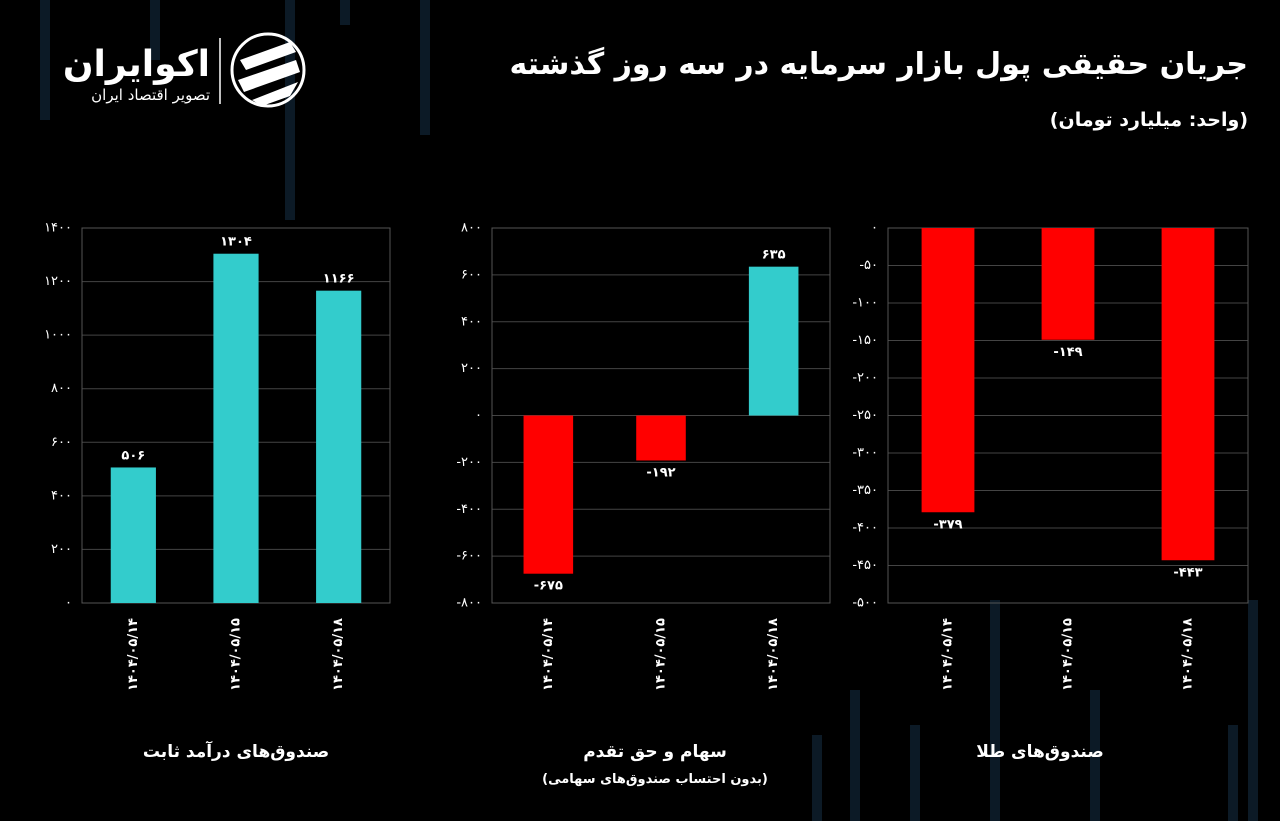  Describe the element at coordinates (865, 603) in the screenshot. I see `y-tick-label: -۵۰۰` at that location.